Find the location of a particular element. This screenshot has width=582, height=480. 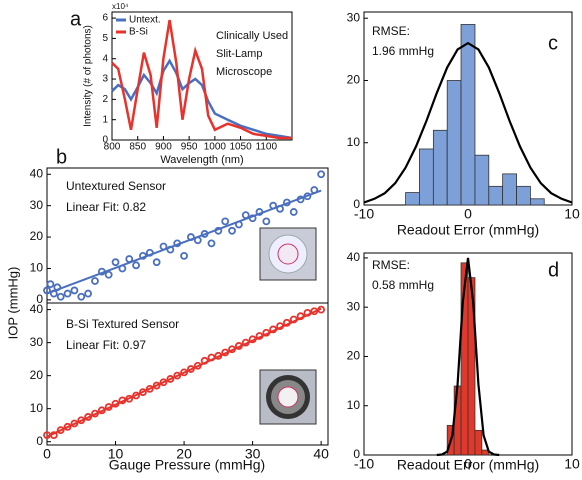

y-tick-label: 6 is located at coordinates (105, 18).